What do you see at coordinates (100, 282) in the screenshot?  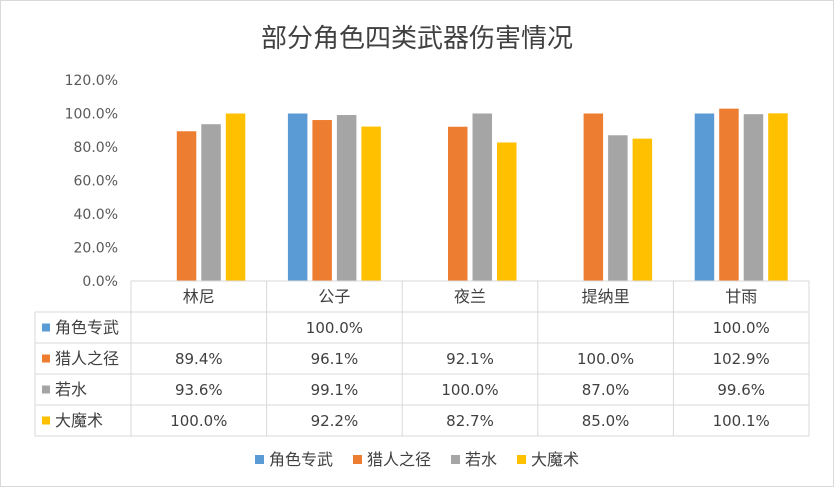 I see `y-tick-label: 0.0%` at bounding box center [100, 282].